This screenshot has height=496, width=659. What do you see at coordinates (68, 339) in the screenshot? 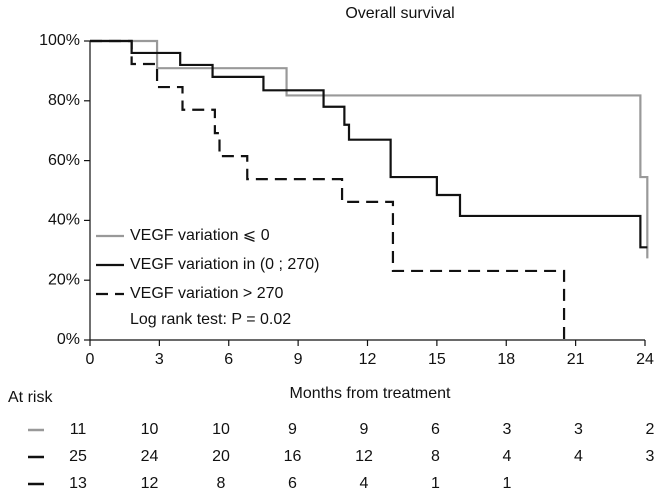
I see `y-tick-label: 0%` at bounding box center [68, 339].